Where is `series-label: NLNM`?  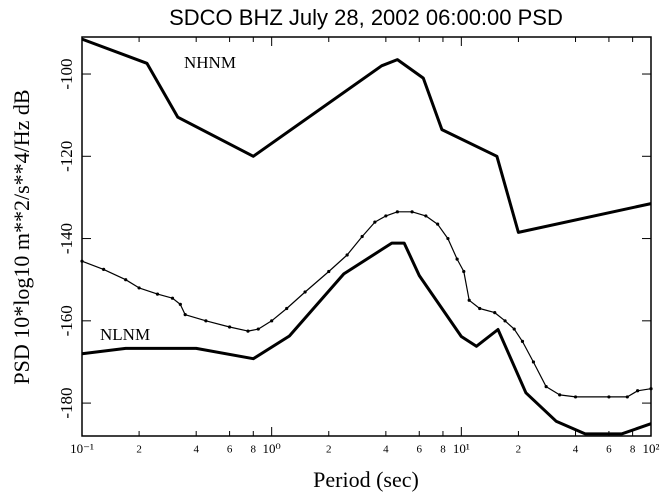
series-label: NLNM is located at coordinates (125, 334).